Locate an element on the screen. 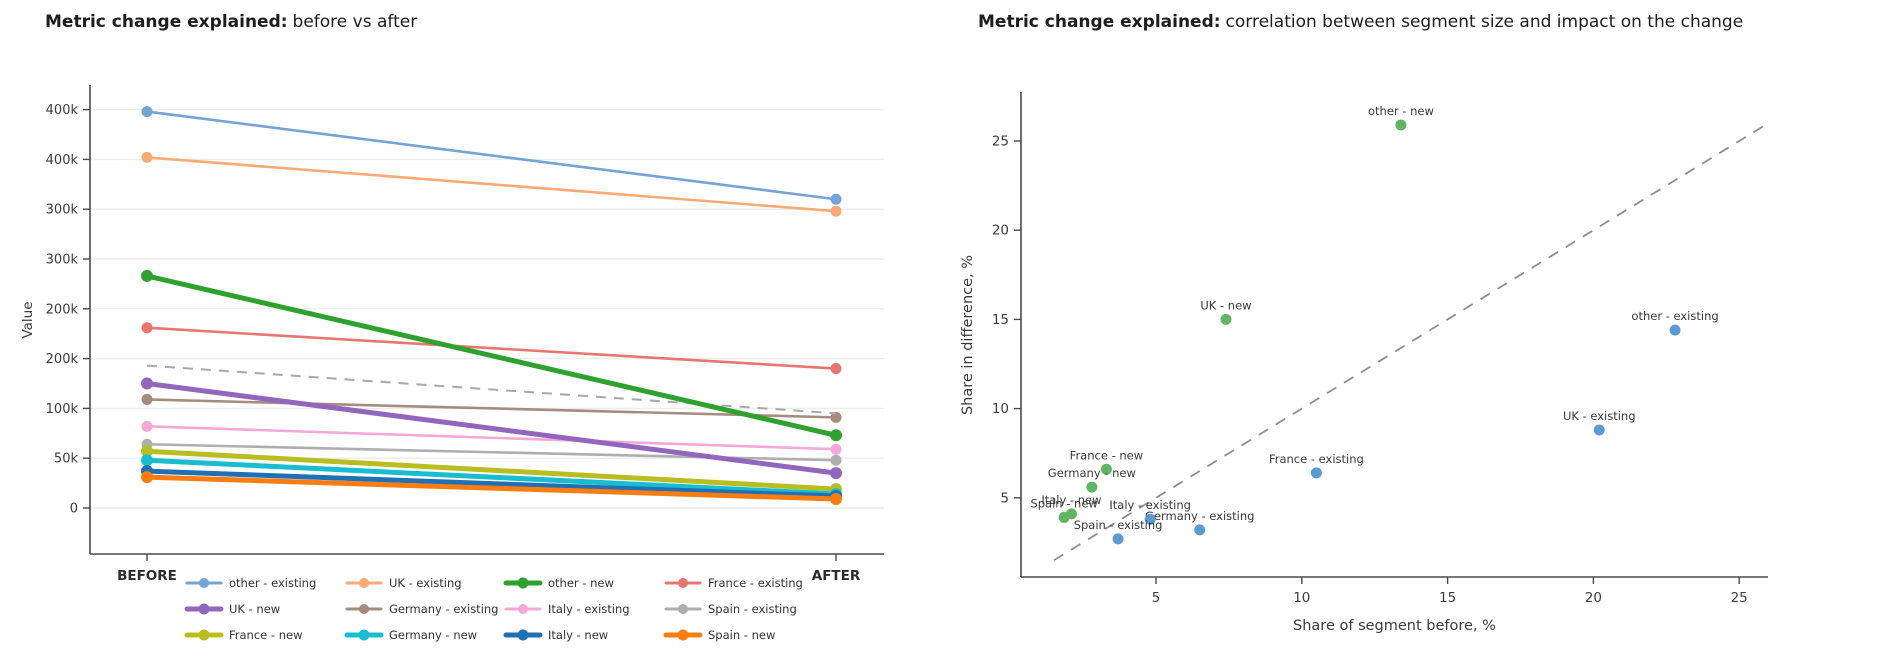 Image resolution: width=1882 pixels, height=658 pixels. series-other-existing is located at coordinates (491, 155).